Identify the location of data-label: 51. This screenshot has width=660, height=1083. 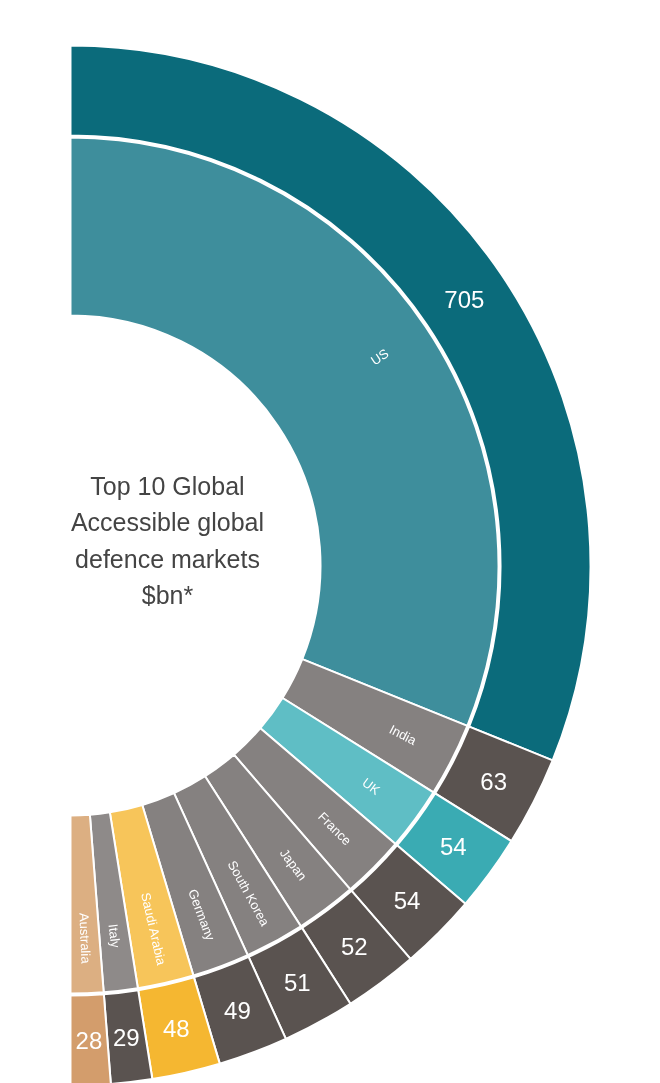
(297, 983).